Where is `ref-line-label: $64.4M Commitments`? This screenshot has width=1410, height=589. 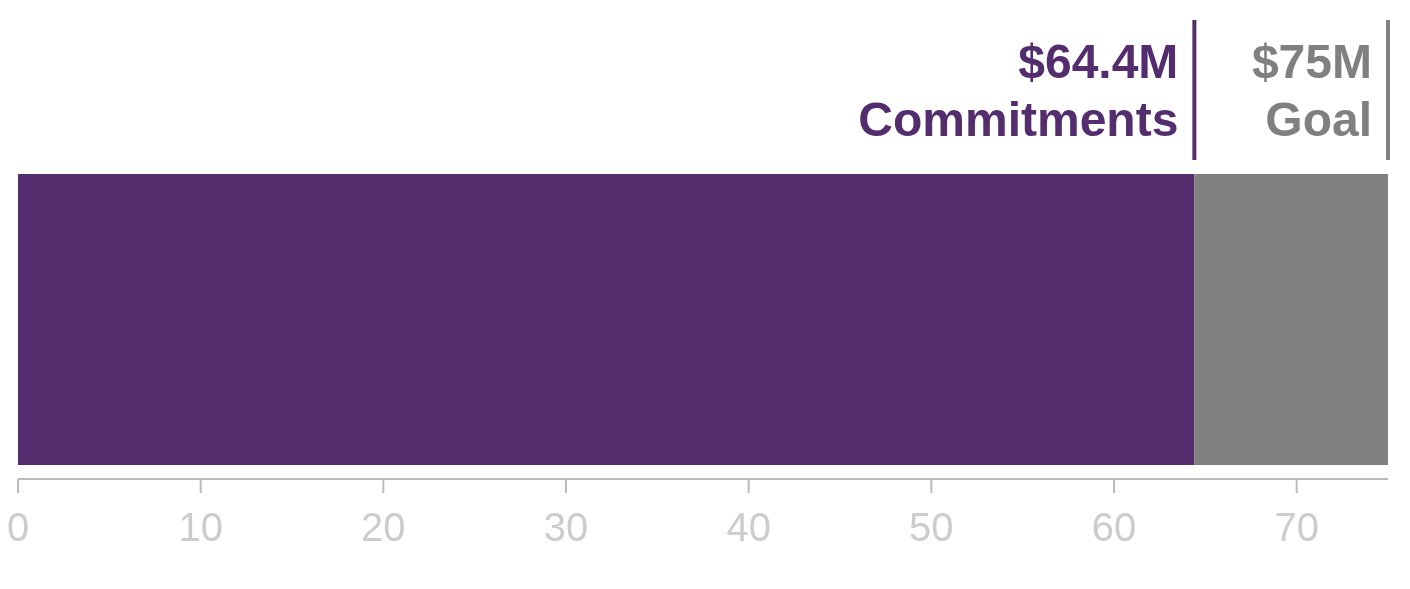 ref-line-label: $64.4M Commitments is located at coordinates (1018, 90).